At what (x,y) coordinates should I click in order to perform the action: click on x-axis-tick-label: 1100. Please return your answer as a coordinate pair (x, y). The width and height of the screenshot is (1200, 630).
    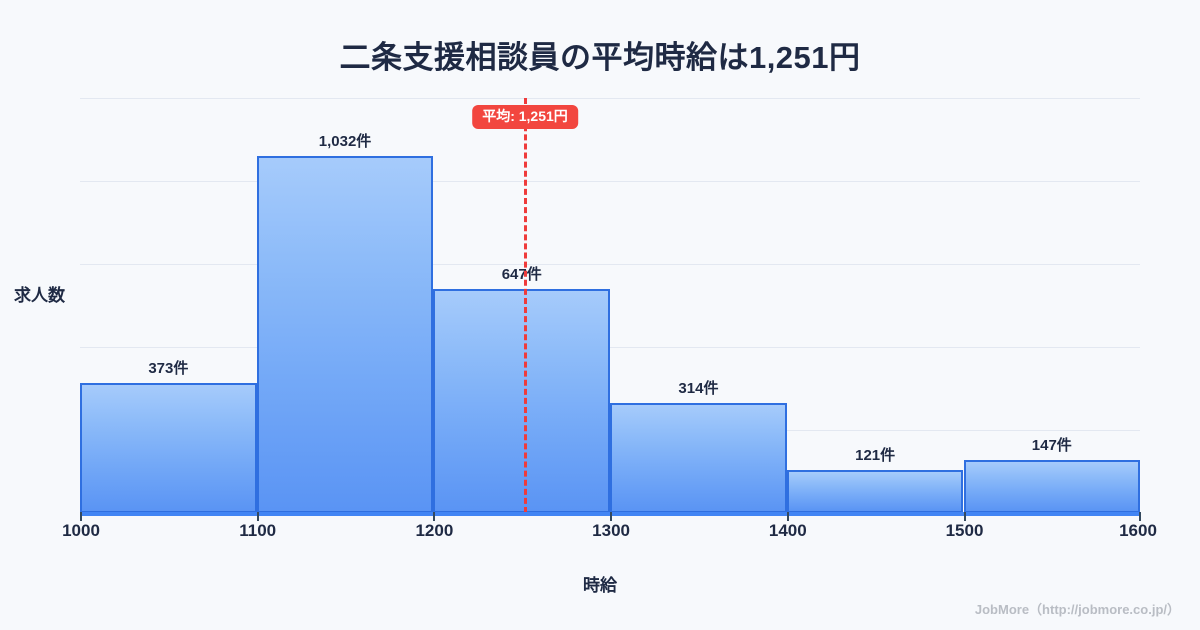
    Looking at the image, I should click on (258, 530).